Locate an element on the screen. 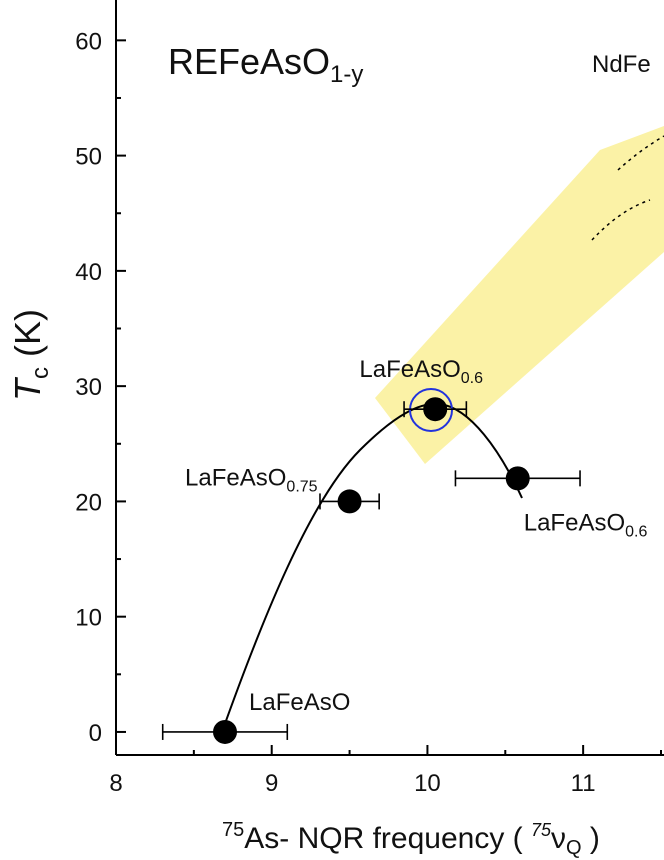  y-tick-label: 60 is located at coordinates (88, 41).